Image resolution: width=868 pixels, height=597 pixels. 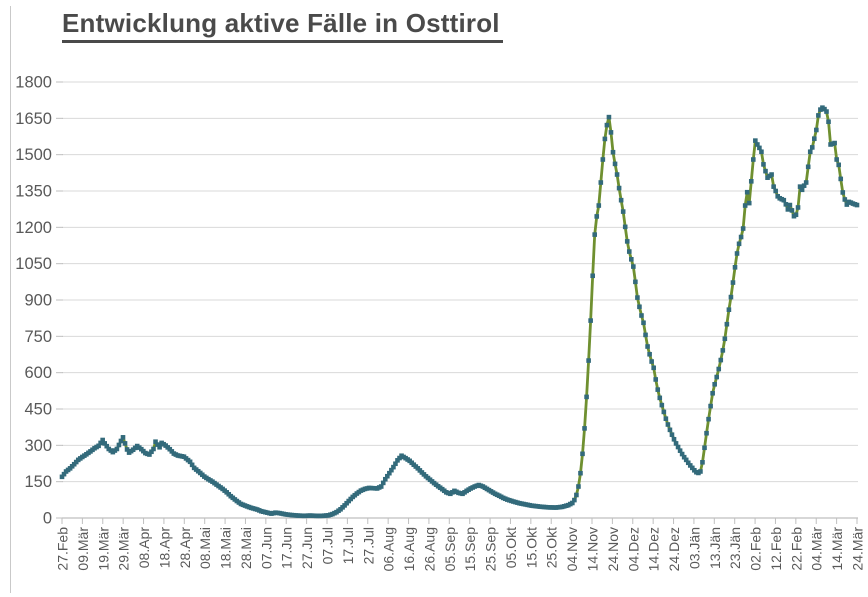 What do you see at coordinates (776, 549) in the screenshot?
I see `x-tick-label: 12.Feb` at bounding box center [776, 549].